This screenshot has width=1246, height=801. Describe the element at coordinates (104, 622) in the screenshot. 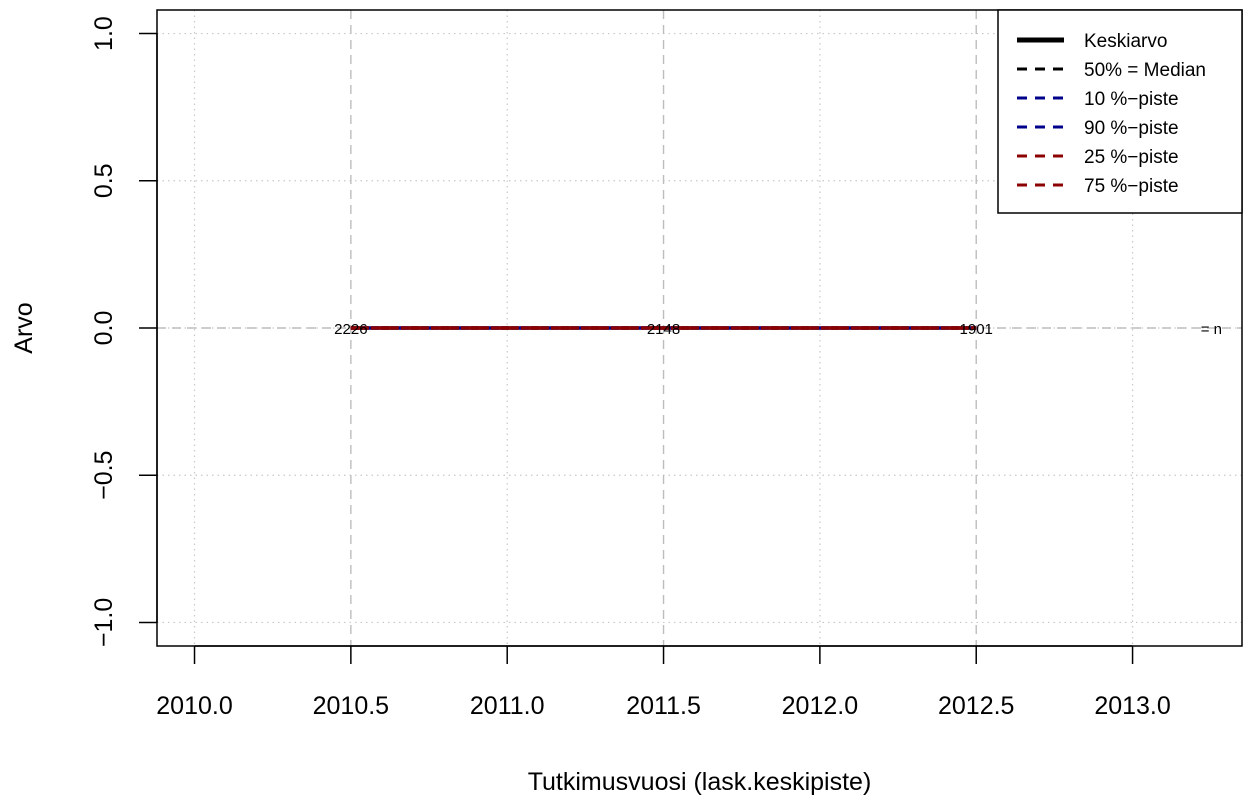

I see `y-tick-label: −1.0` at that location.